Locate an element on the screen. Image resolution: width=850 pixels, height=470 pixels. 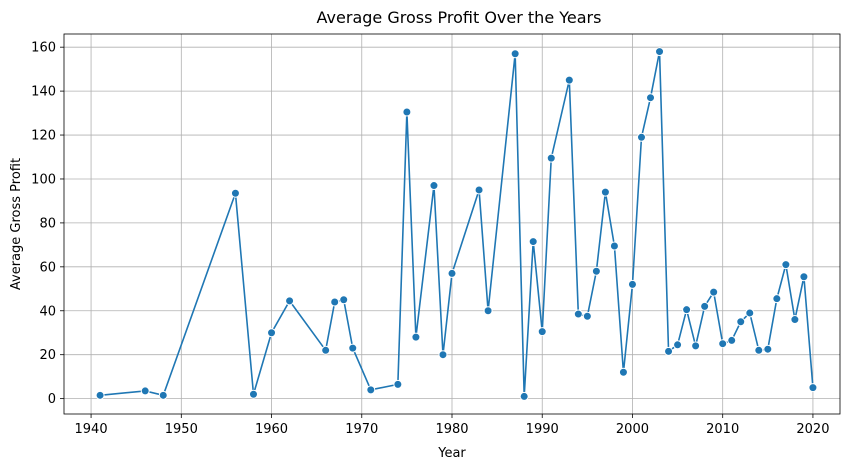
x-tick-label: 2020 is located at coordinates (812, 429).